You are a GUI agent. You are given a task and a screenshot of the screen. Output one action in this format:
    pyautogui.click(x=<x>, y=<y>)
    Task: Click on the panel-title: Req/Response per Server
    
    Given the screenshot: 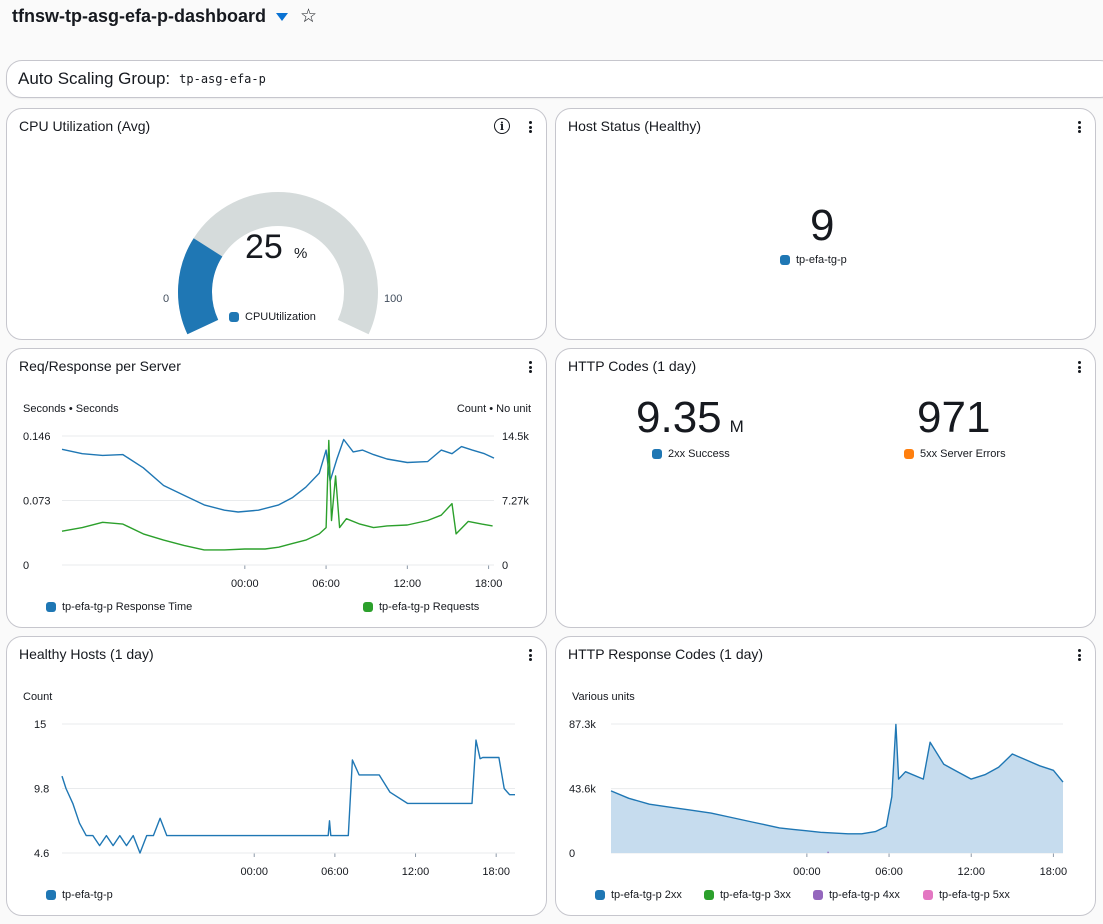 What is the action you would take?
    pyautogui.click(x=100, y=366)
    